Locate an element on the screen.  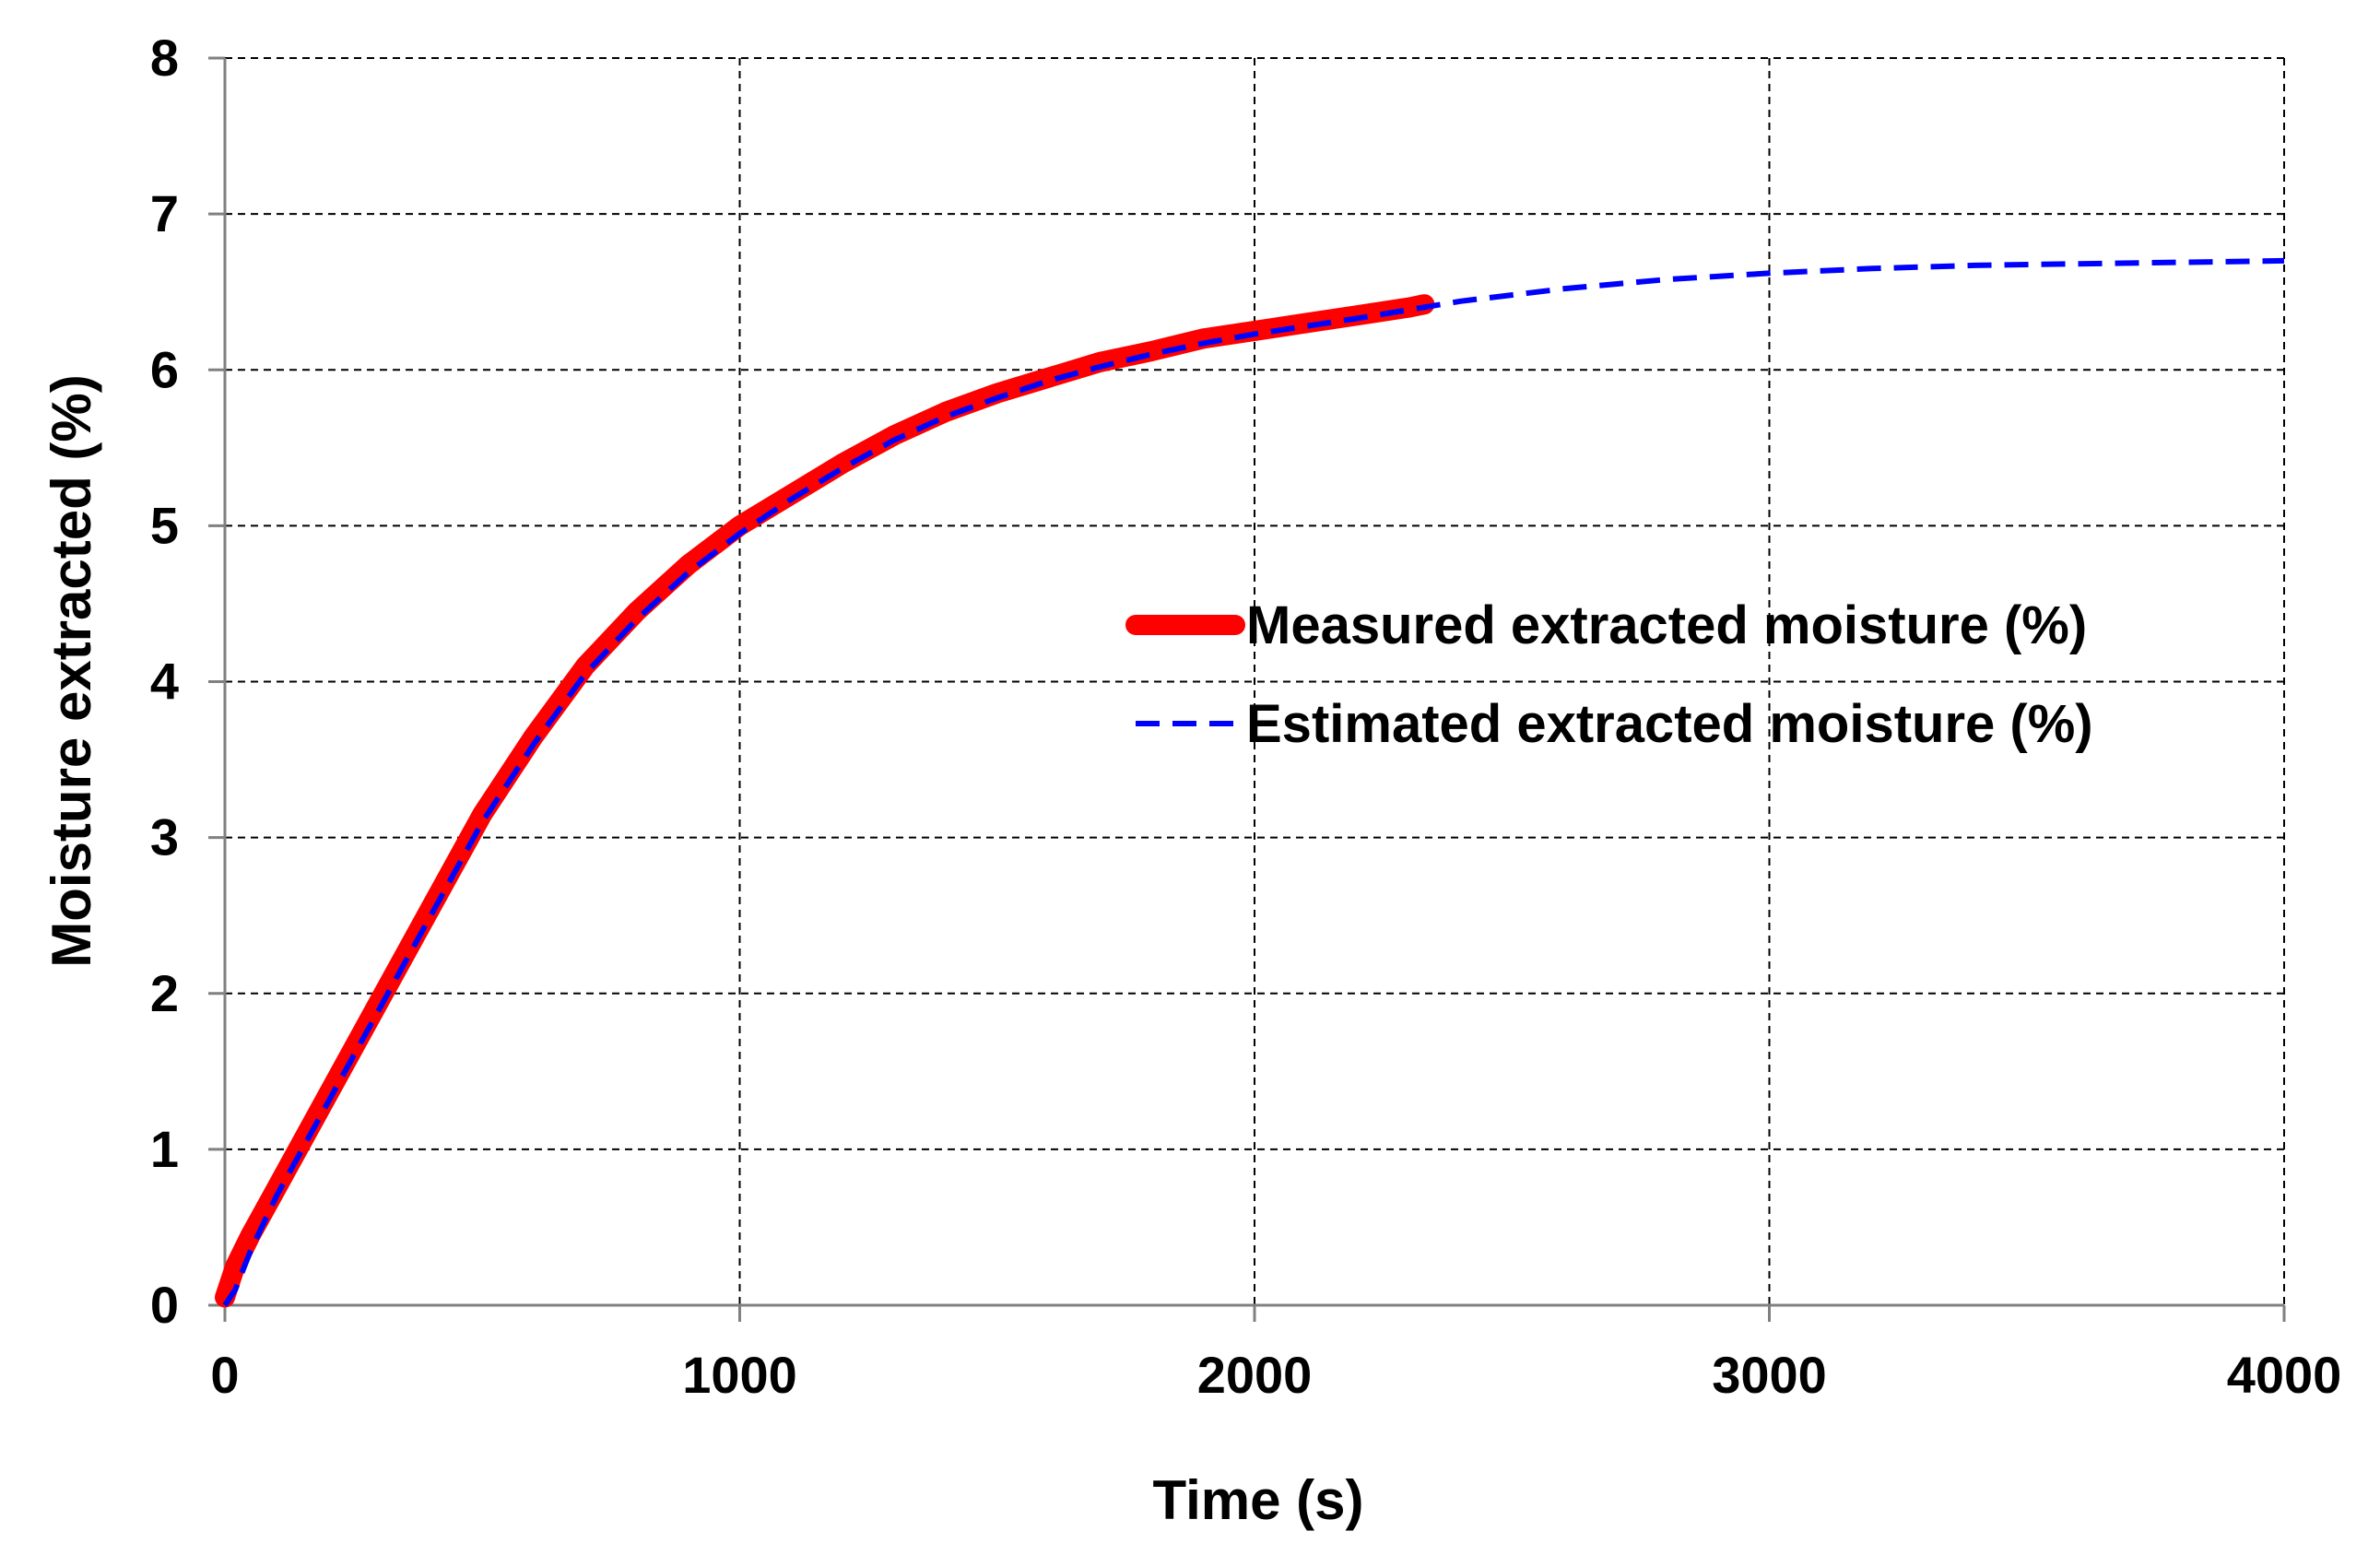
x-tick-label: 3000 is located at coordinates (1769, 1375).